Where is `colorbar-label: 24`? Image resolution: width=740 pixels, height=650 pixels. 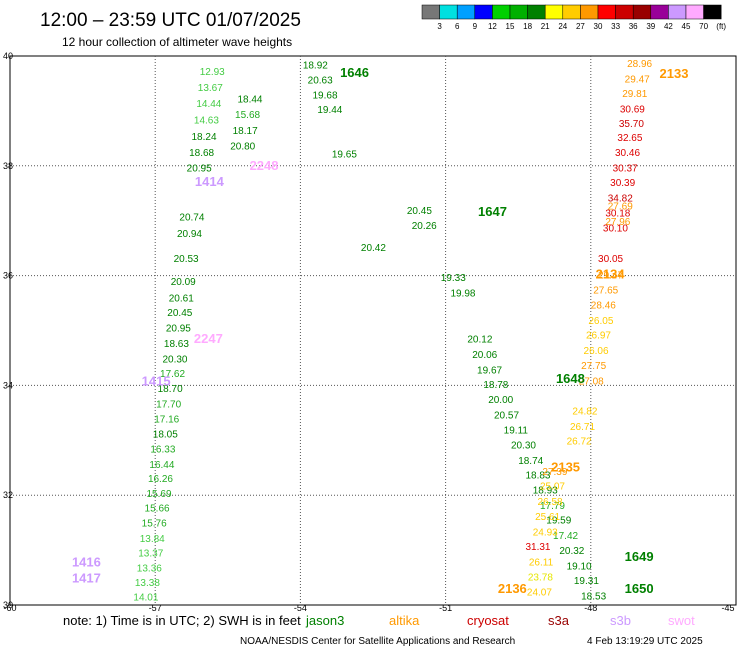 colorbar-label: 24 is located at coordinates (562, 26).